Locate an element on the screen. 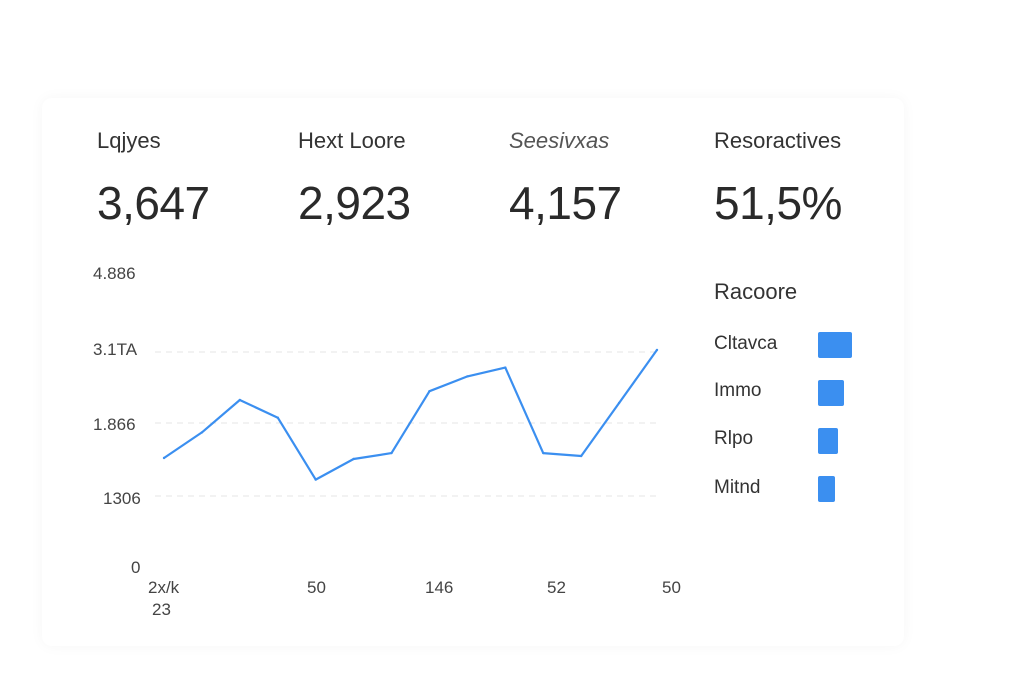 The image size is (1024, 683). x-tick-label: 146 is located at coordinates (439, 587).